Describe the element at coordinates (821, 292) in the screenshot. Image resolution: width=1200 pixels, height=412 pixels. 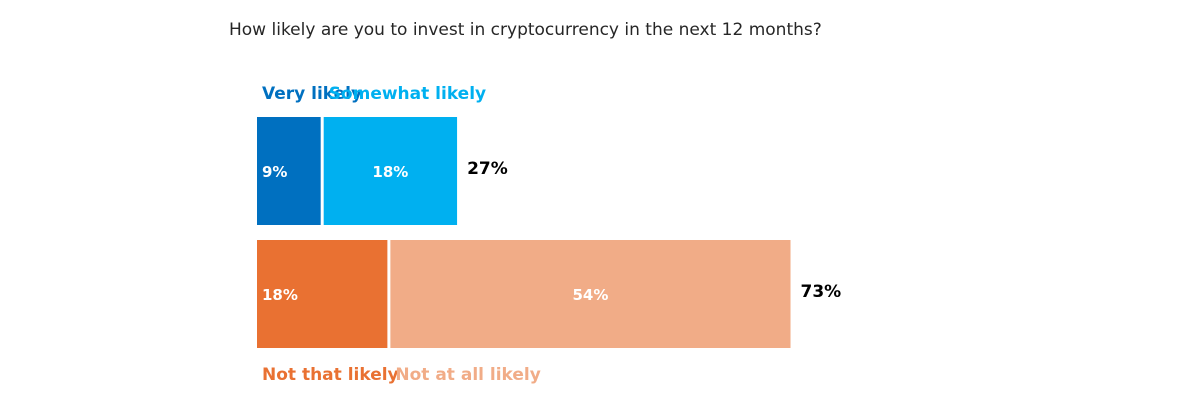
I see `total-label-bar-2: 73%` at that location.